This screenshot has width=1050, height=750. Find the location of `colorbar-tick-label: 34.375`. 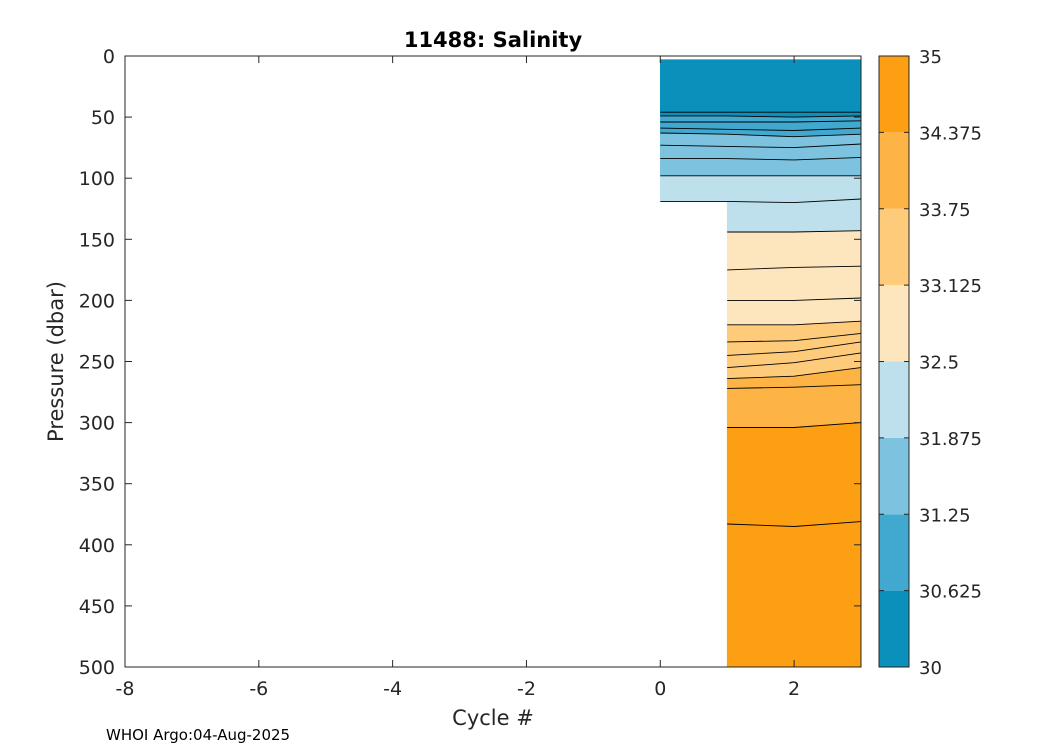

colorbar-tick-label: 34.375 is located at coordinates (950, 133).